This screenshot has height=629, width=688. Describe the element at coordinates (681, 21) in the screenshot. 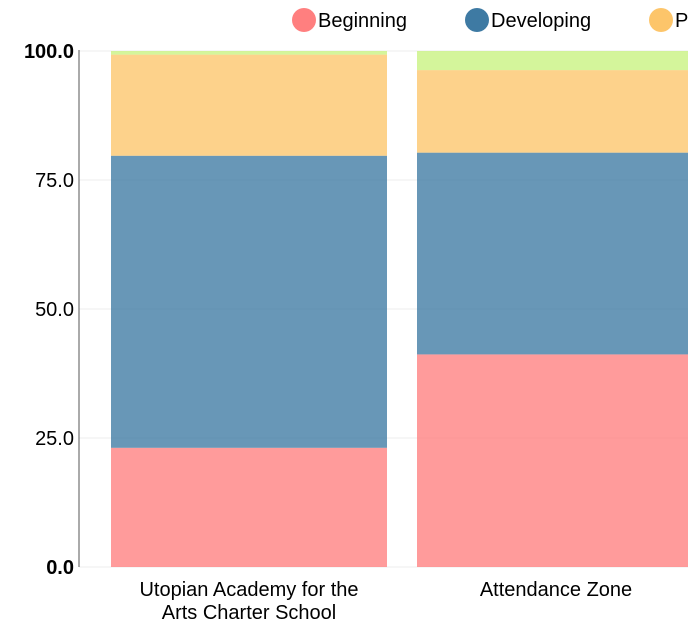

I see `legend-label: P` at that location.